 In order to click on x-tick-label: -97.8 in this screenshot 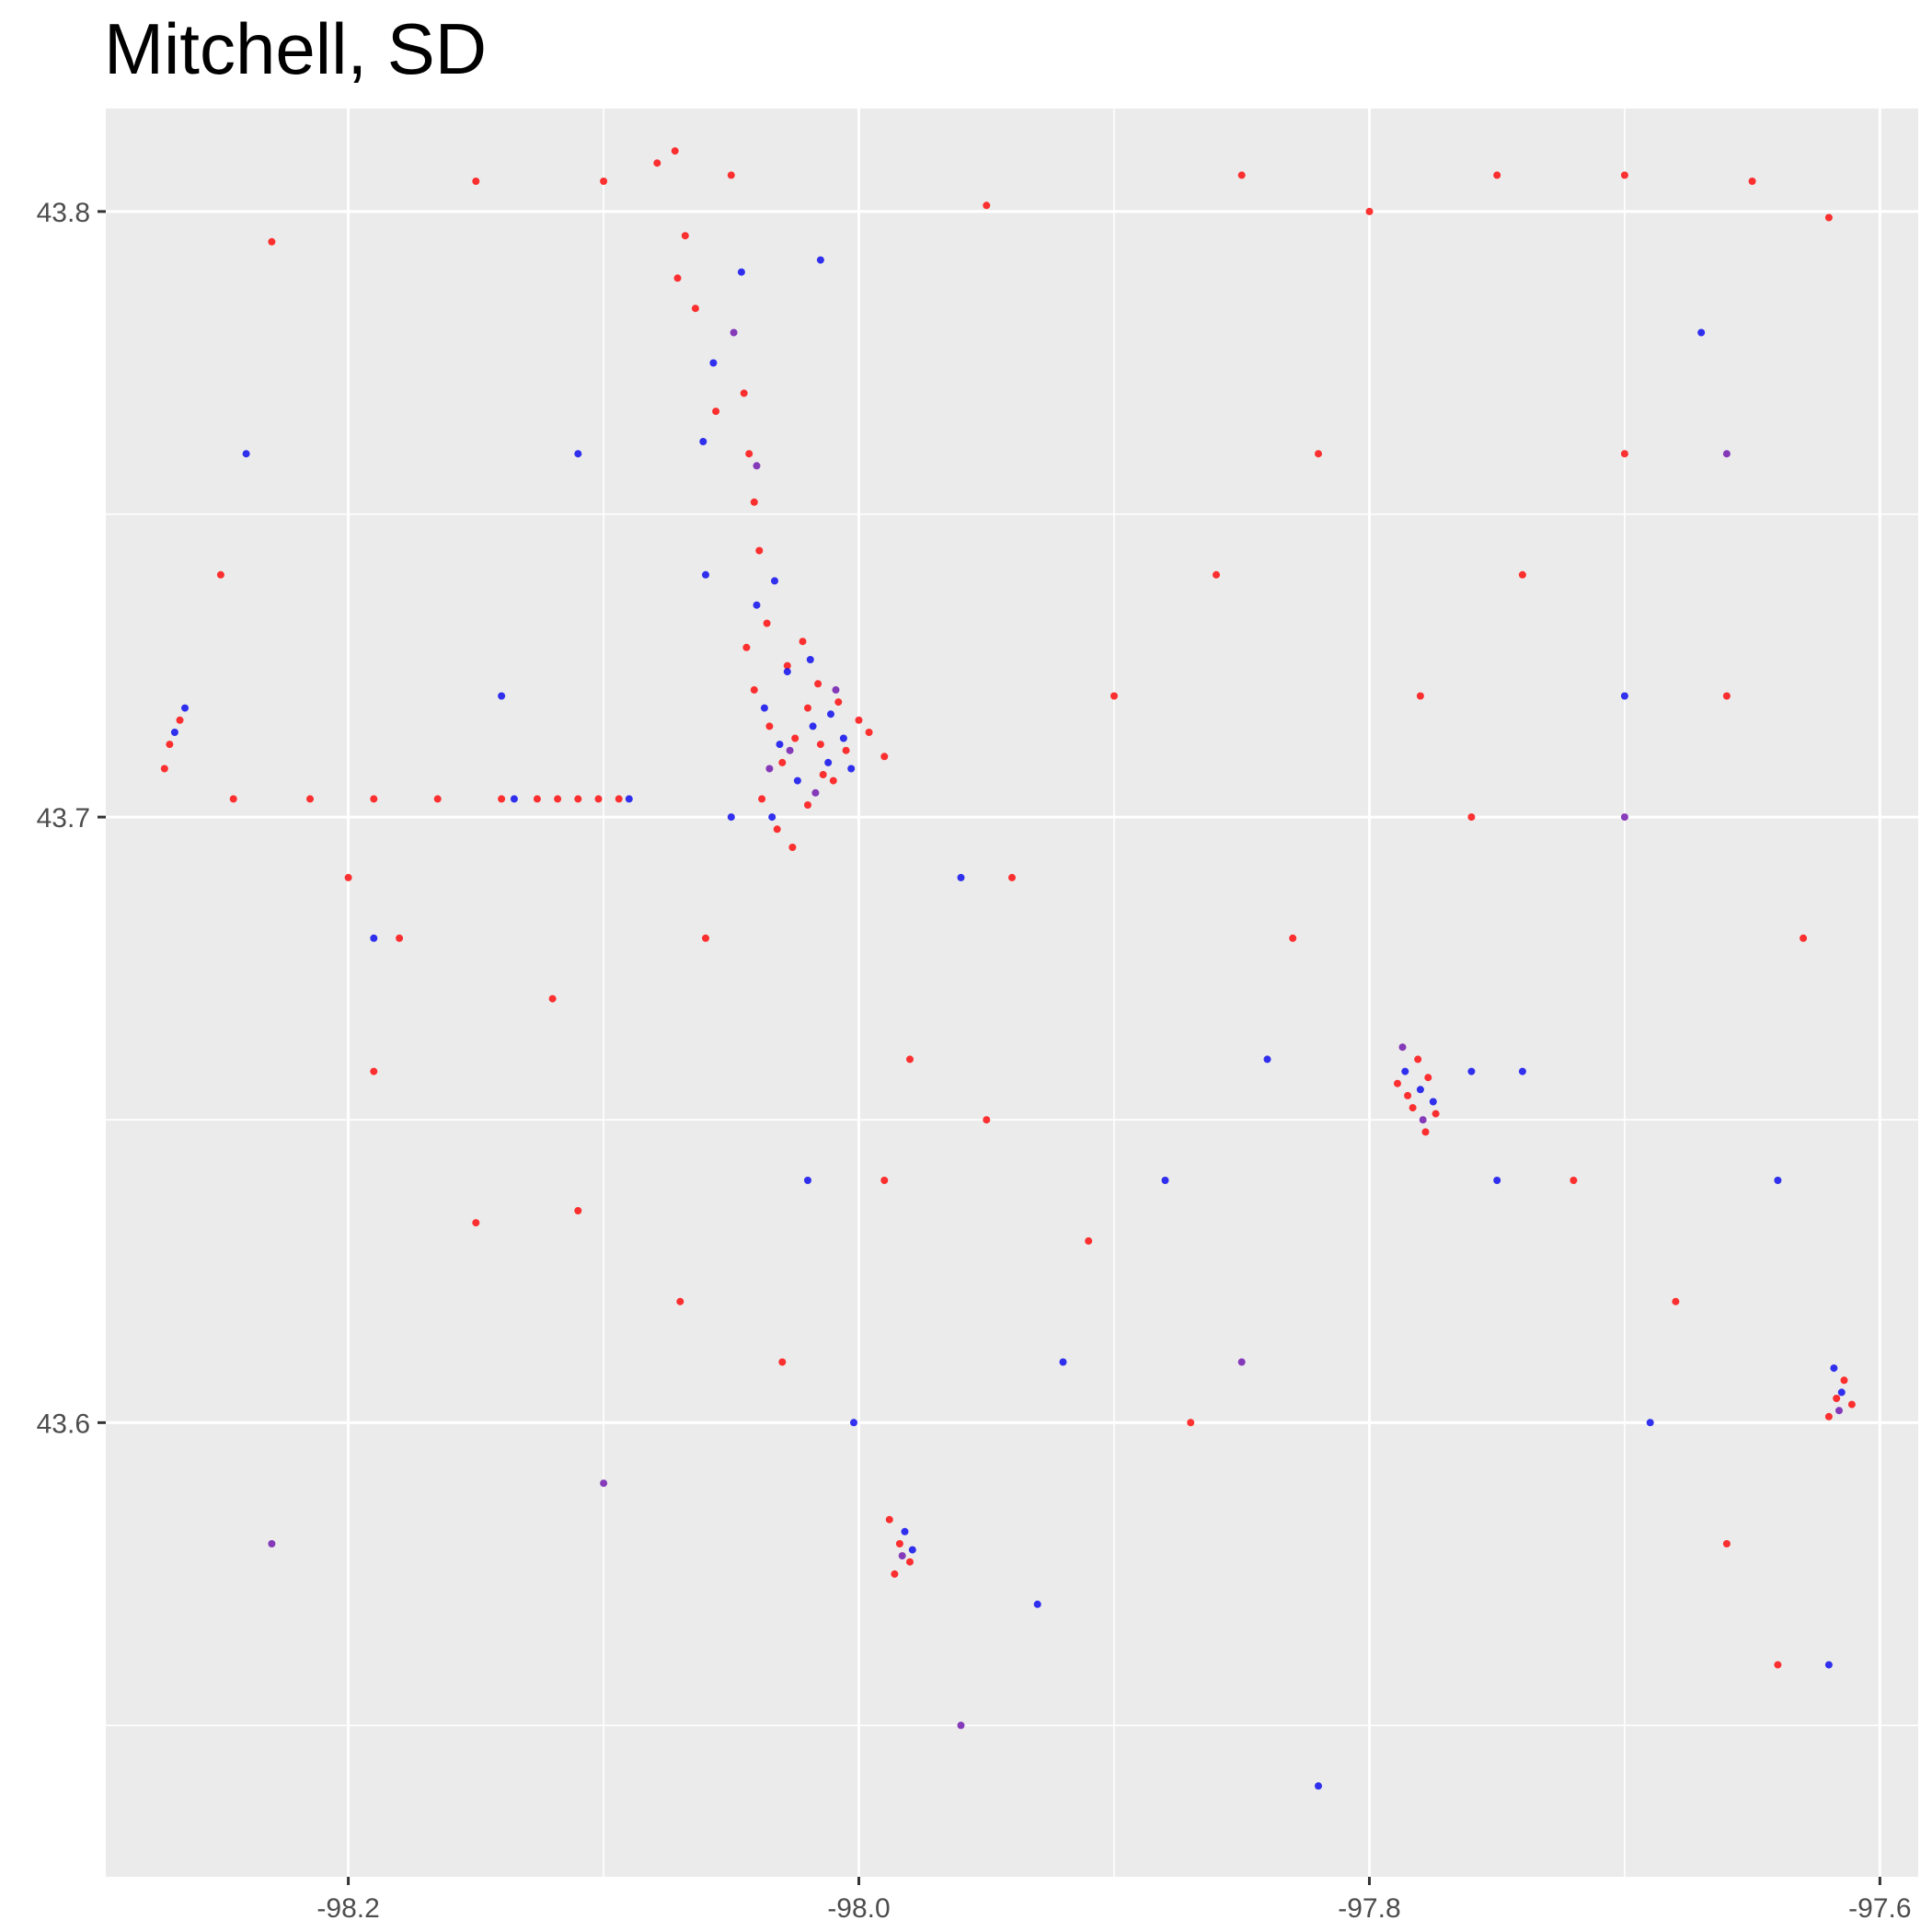, I will do `click(1369, 1909)`.